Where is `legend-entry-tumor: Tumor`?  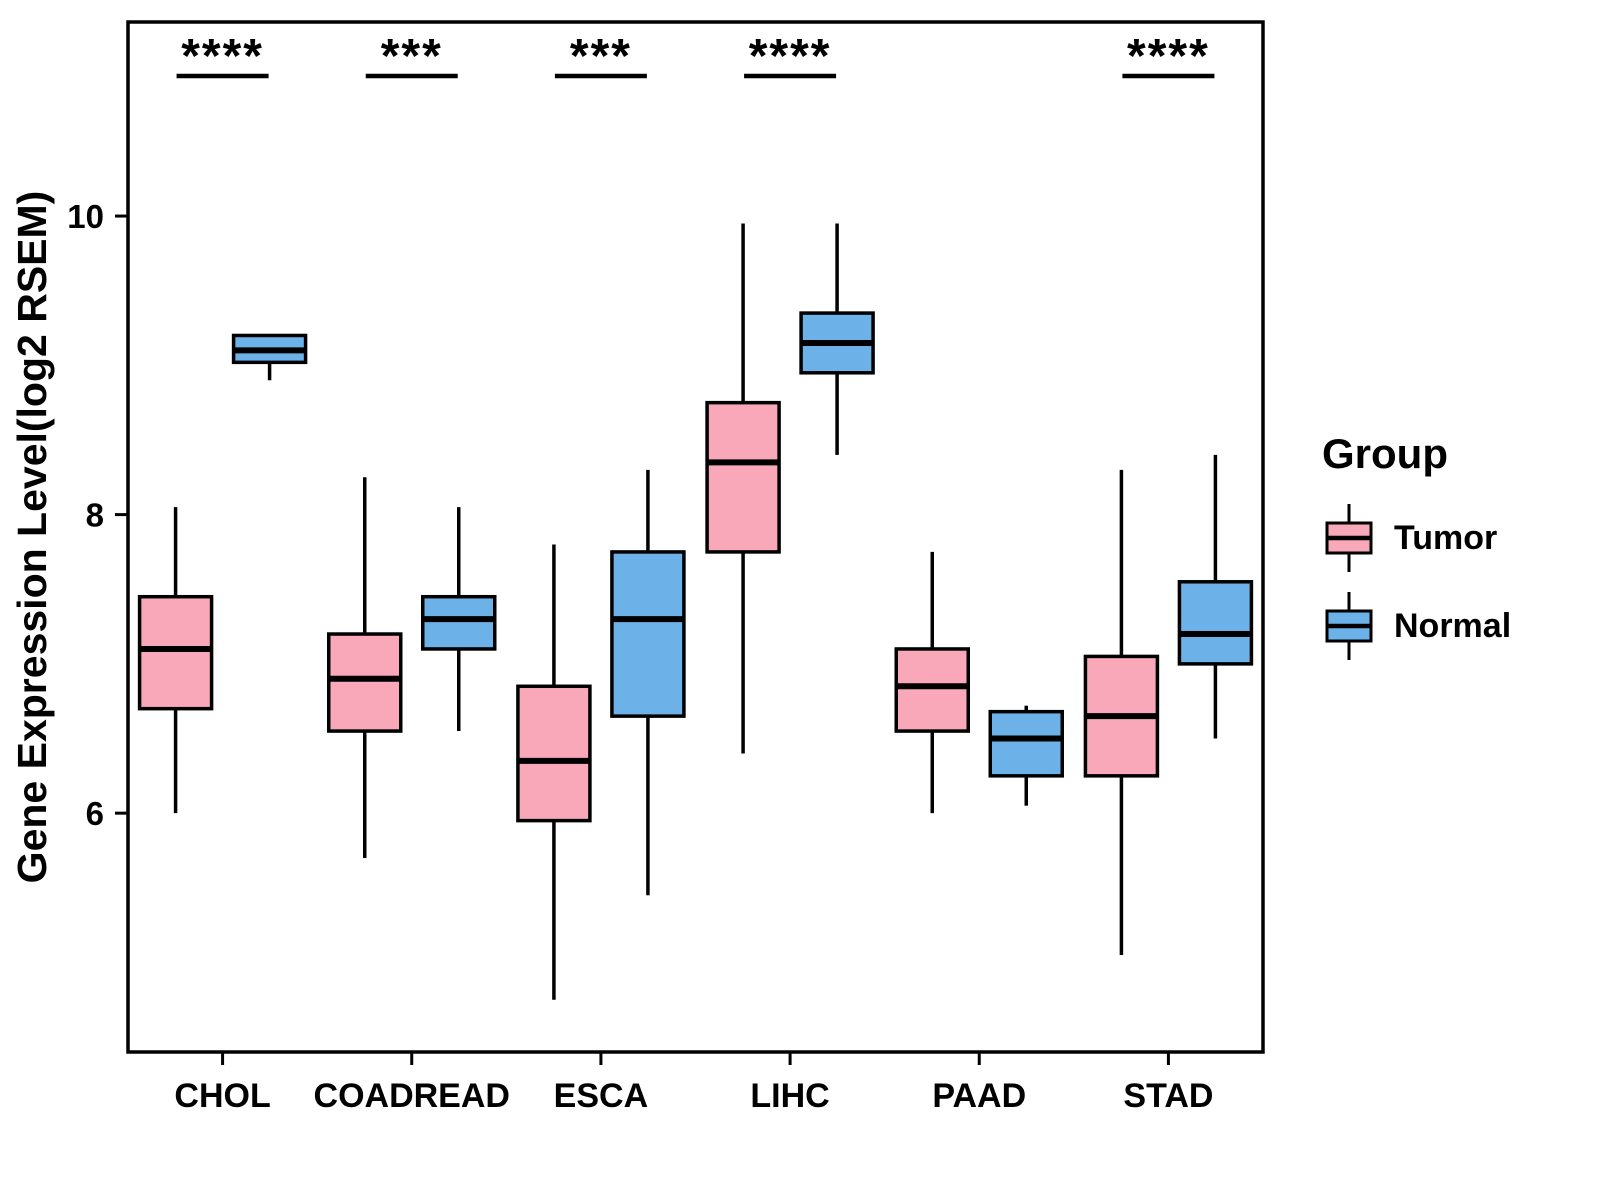 legend-entry-tumor: Tumor is located at coordinates (1416, 538).